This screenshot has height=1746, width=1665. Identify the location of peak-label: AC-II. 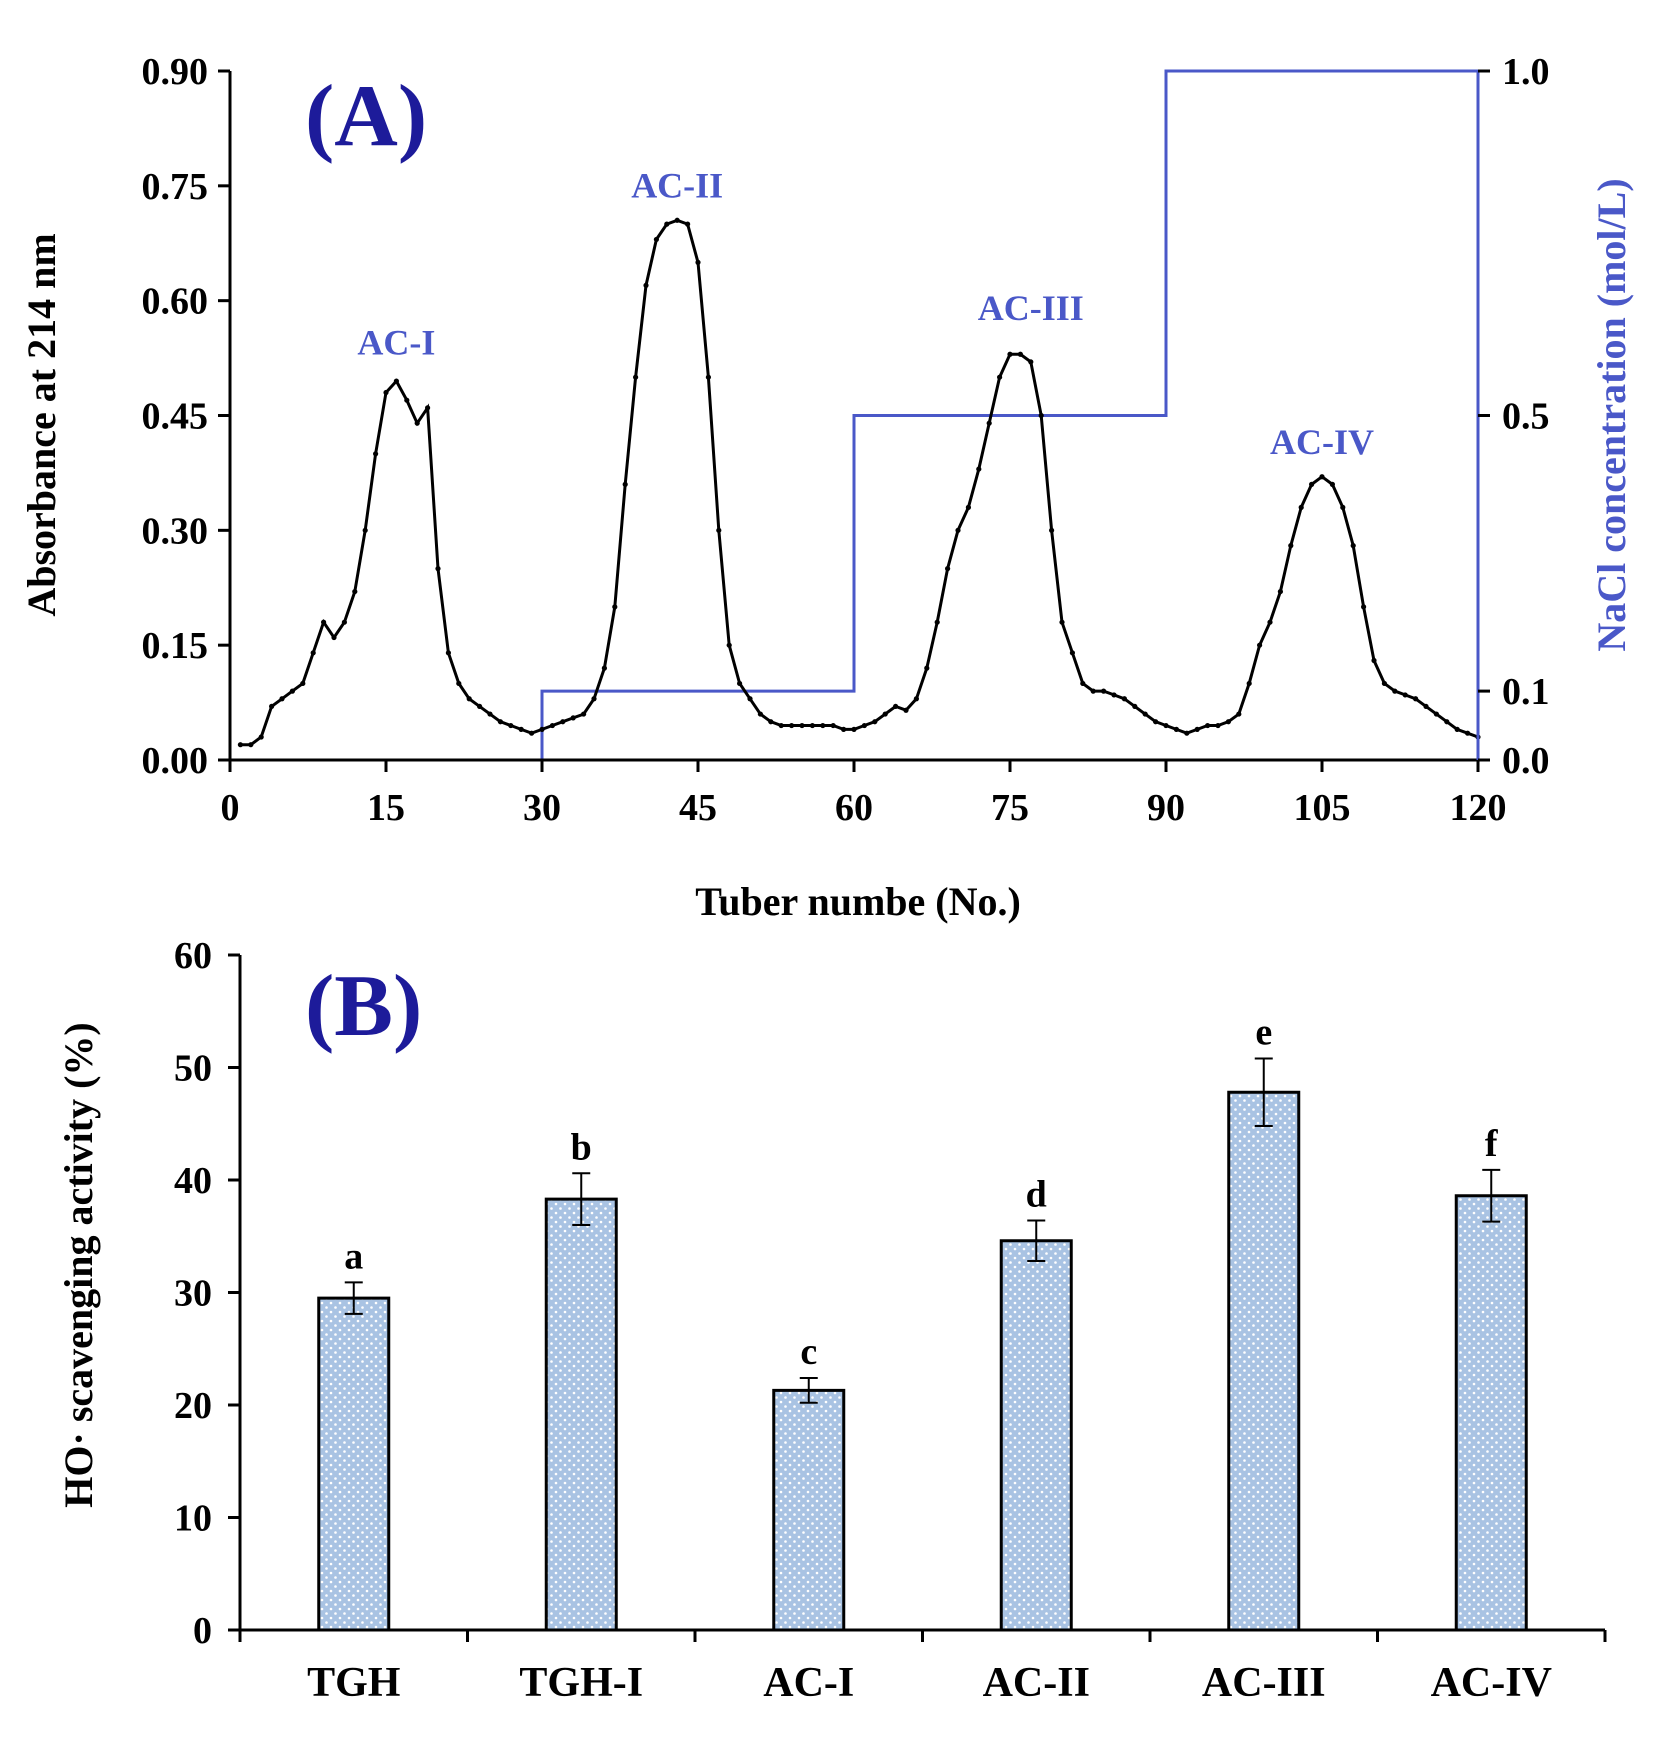
(677, 185).